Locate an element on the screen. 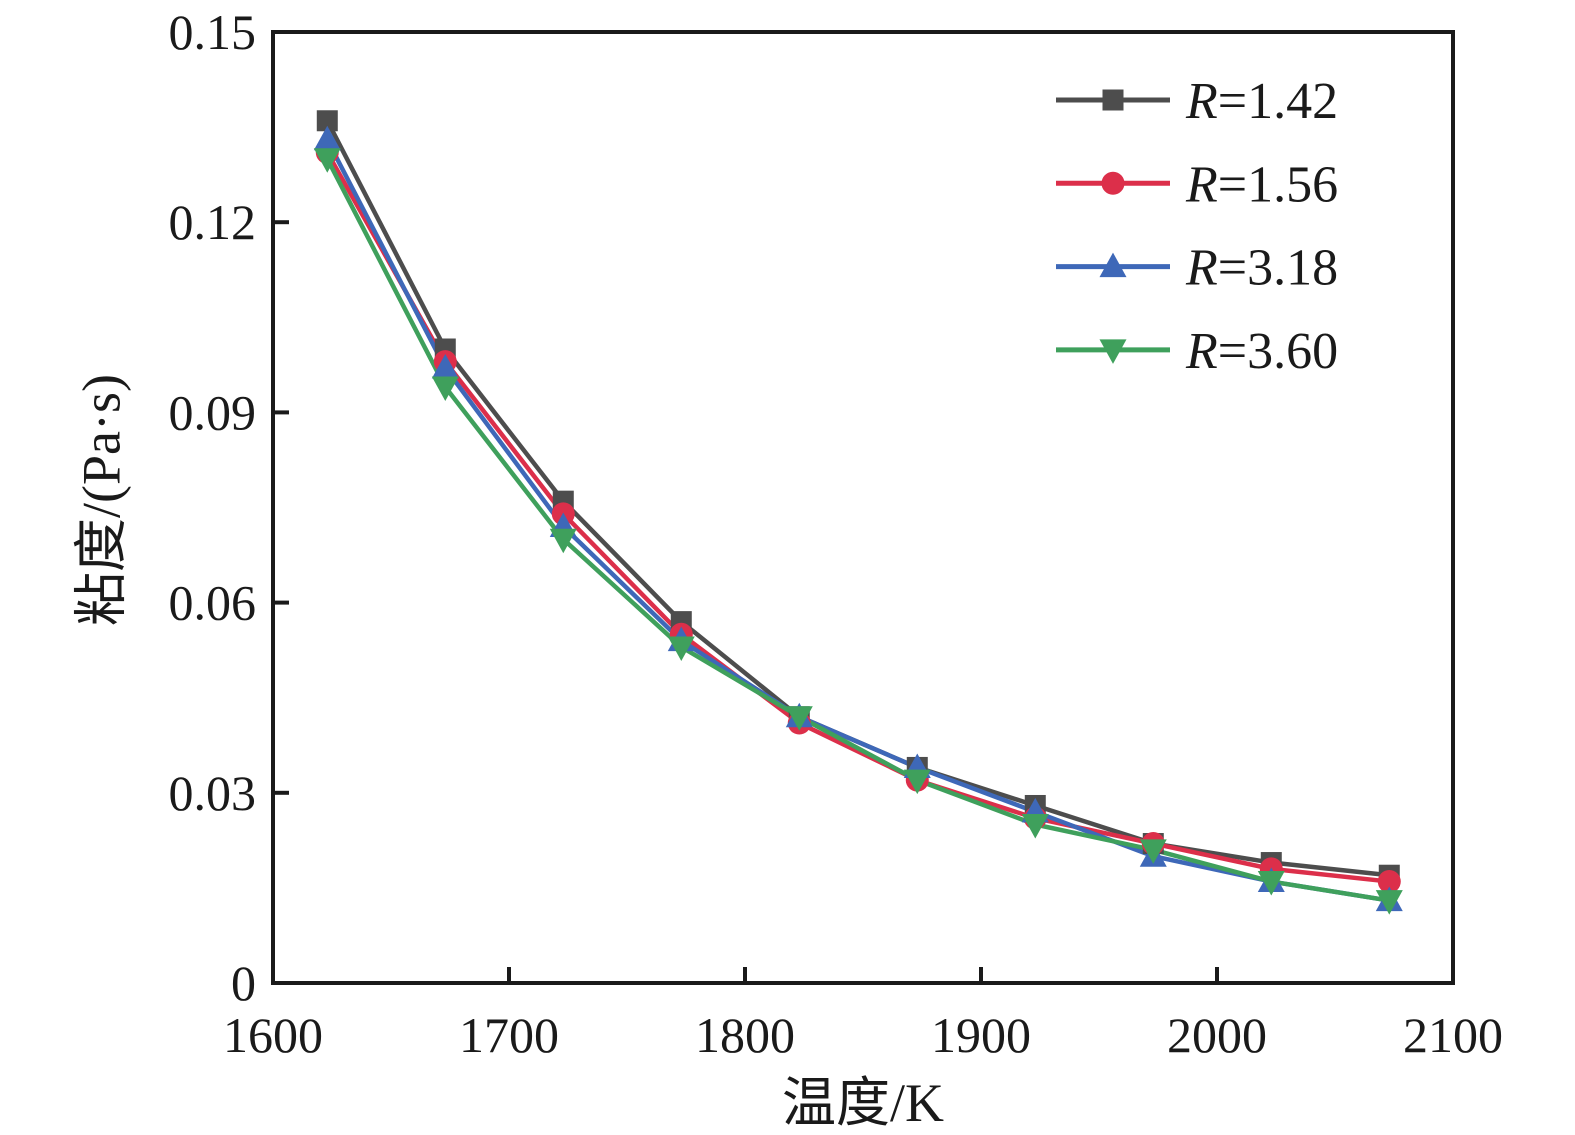  x-tick-label: 1900 is located at coordinates (981, 1035).